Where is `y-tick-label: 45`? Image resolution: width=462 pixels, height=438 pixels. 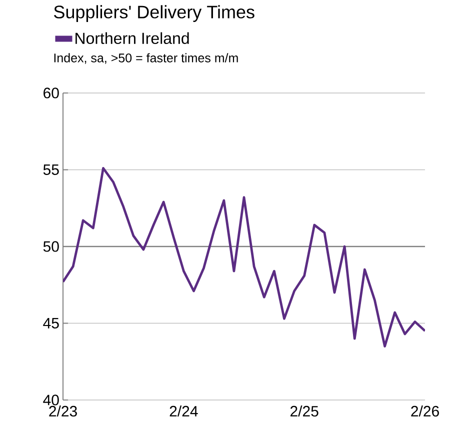
y-tick-label: 45 is located at coordinates (51, 323).